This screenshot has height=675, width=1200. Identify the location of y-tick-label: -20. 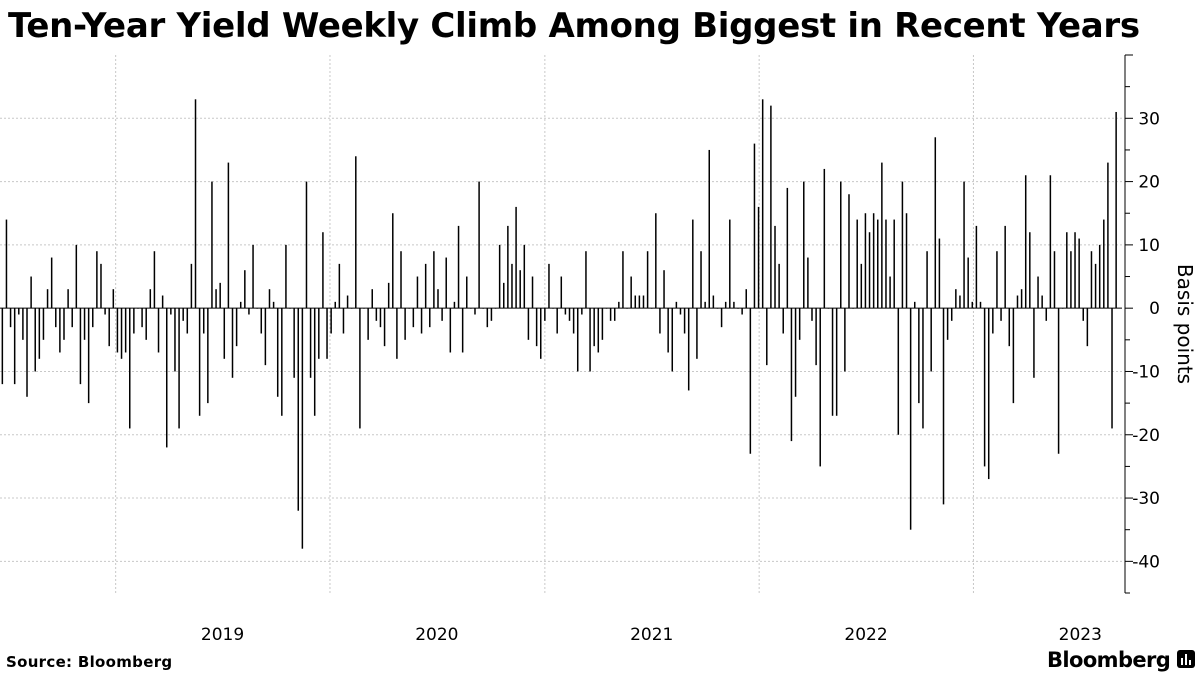
(1146, 436).